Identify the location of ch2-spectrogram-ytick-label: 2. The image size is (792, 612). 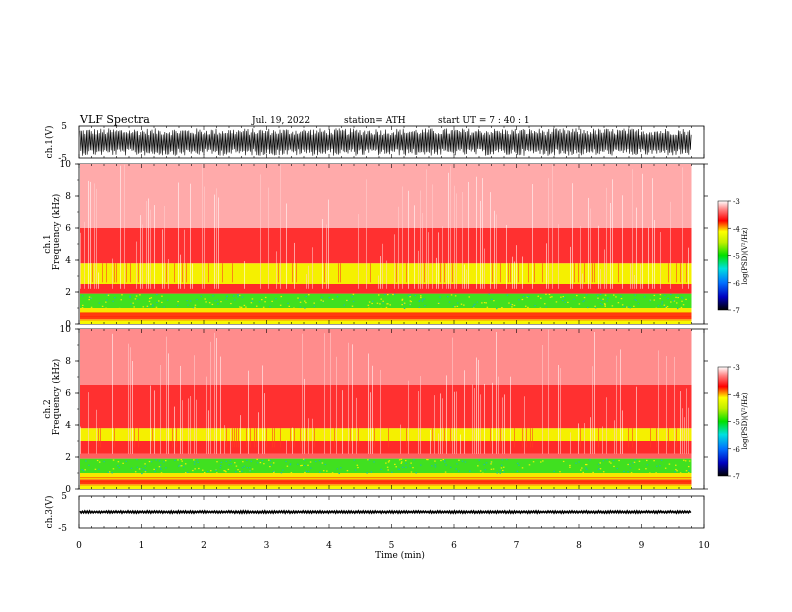
(68, 458).